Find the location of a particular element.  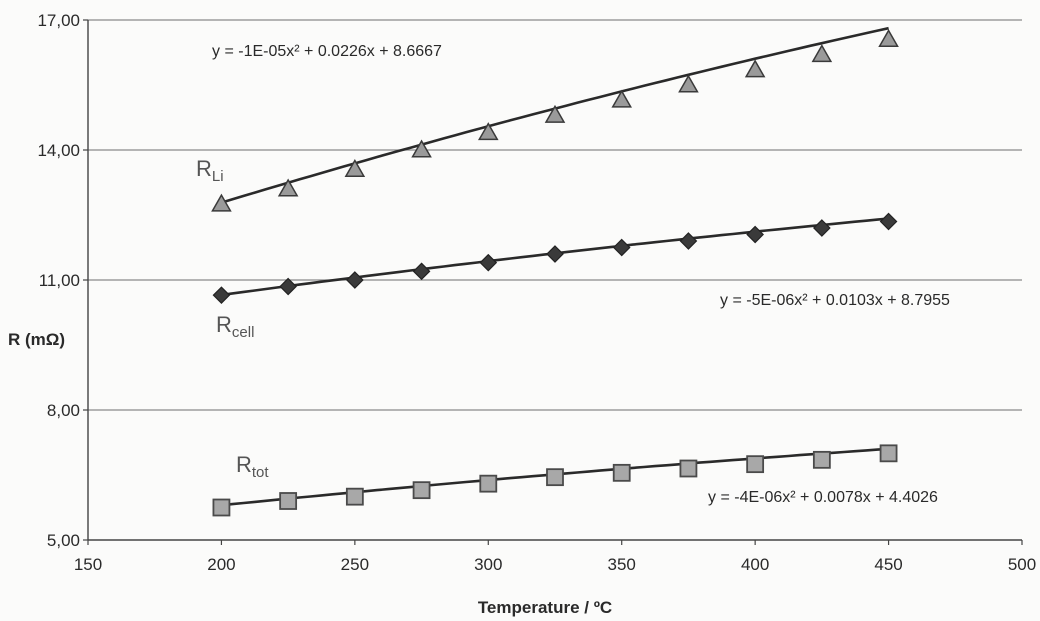

x-tick-label: 150 is located at coordinates (88, 564).